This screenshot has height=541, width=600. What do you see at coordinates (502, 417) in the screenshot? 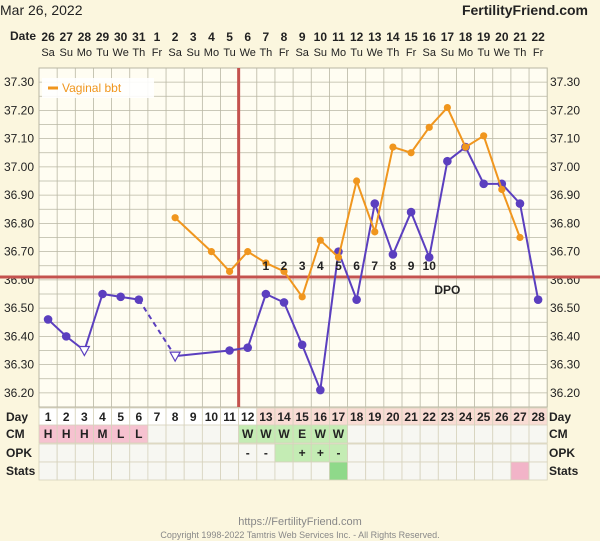
I see `day-number: 26` at bounding box center [502, 417].